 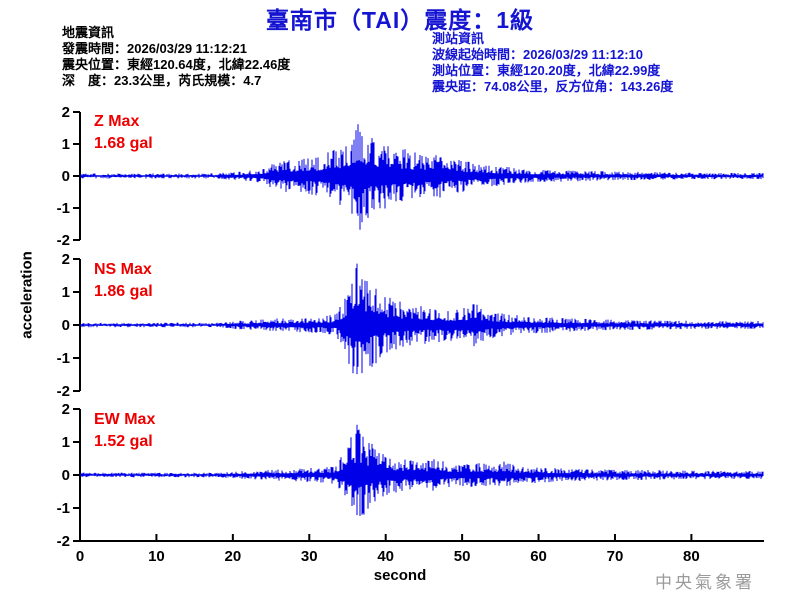 What do you see at coordinates (66, 176) in the screenshot?
I see `y-tick-label-z: 0` at bounding box center [66, 176].